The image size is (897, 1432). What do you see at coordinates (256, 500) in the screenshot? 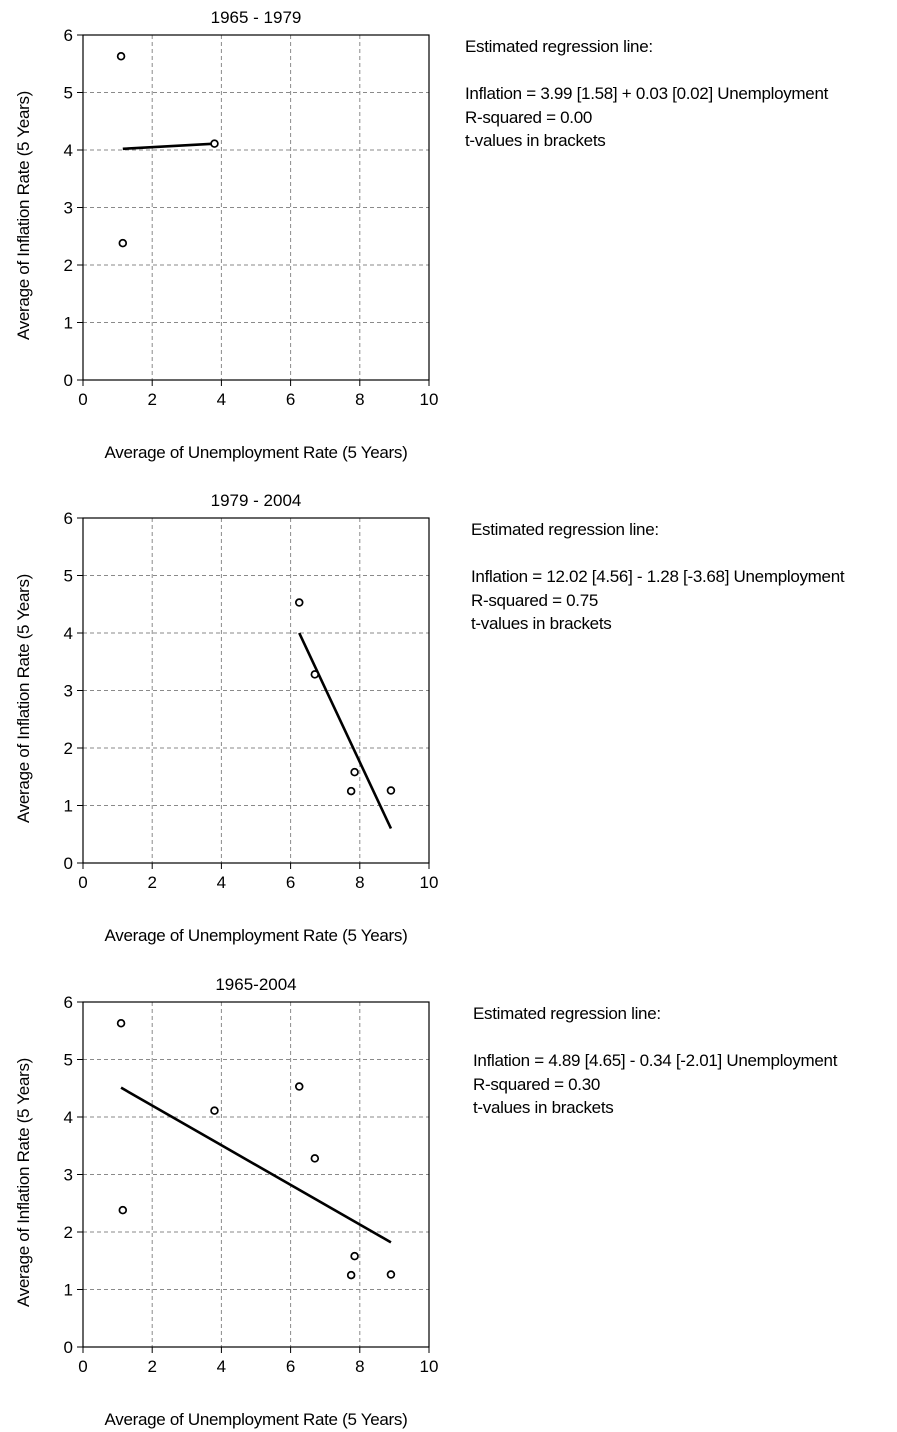
I see `chart-title: 1979 - 2004` at bounding box center [256, 500].